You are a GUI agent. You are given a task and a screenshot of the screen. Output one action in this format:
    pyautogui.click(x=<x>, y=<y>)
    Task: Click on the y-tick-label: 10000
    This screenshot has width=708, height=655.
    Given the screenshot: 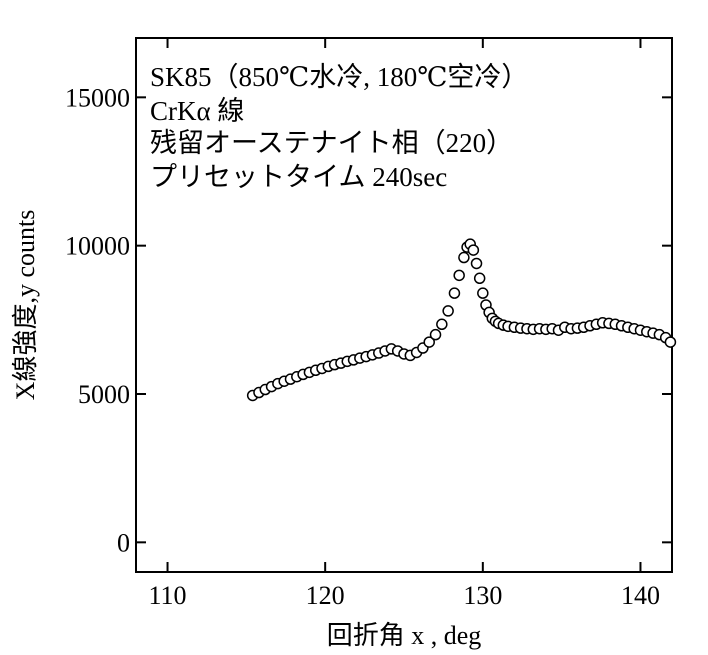 What is the action you would take?
    pyautogui.click(x=97, y=246)
    